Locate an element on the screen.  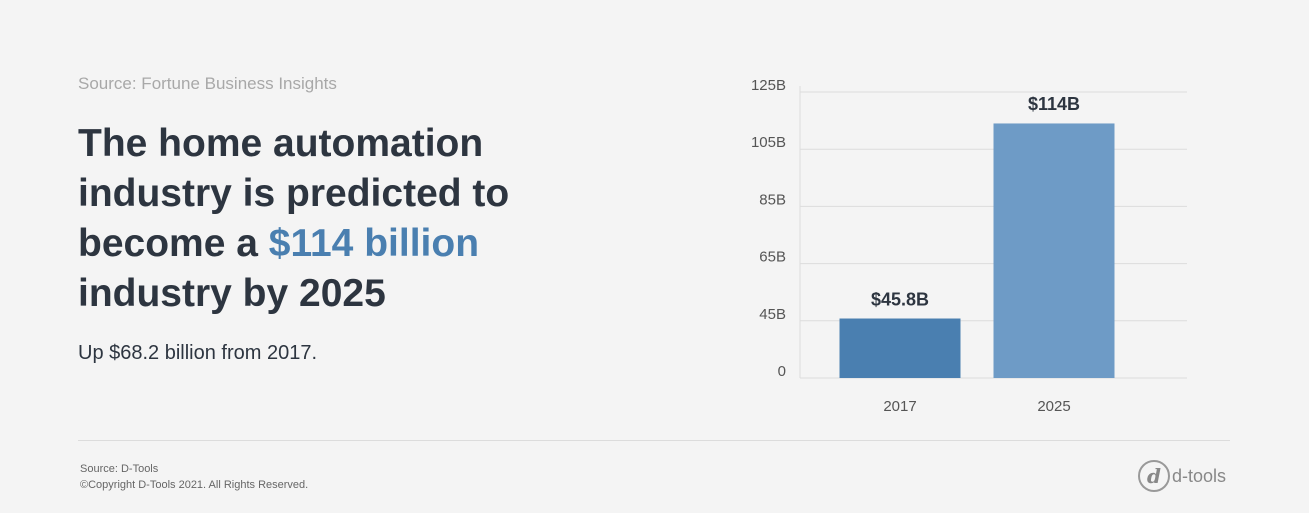
value-label: $45.8B is located at coordinates (900, 299).